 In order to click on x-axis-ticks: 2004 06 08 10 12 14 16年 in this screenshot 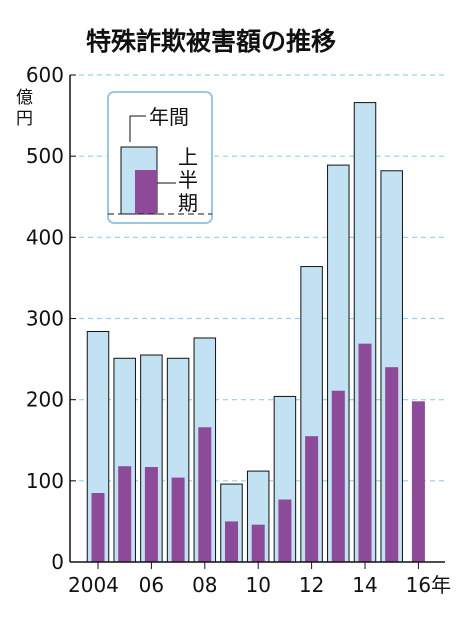, I will do `click(259, 579)`.